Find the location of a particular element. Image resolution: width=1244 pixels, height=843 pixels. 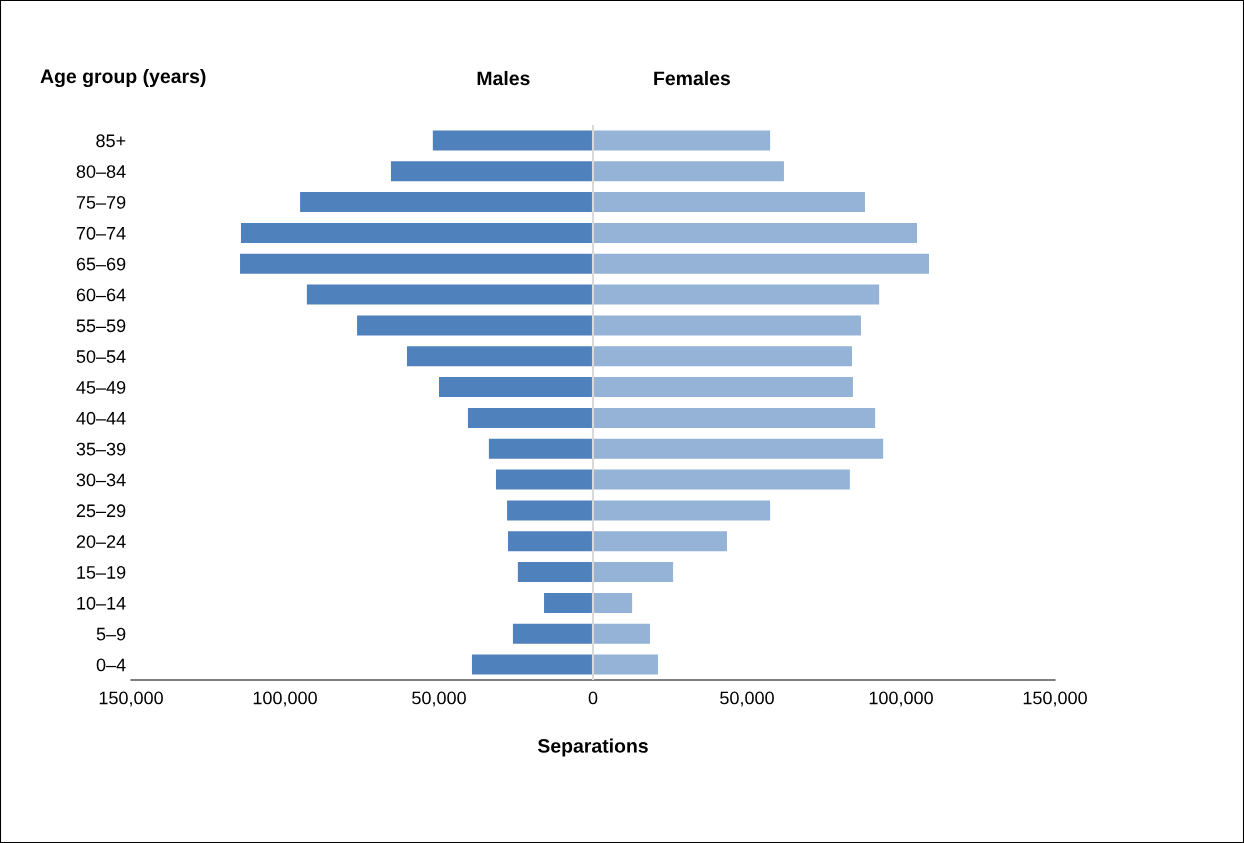

y-tick-label: 15–19 is located at coordinates (101, 572).